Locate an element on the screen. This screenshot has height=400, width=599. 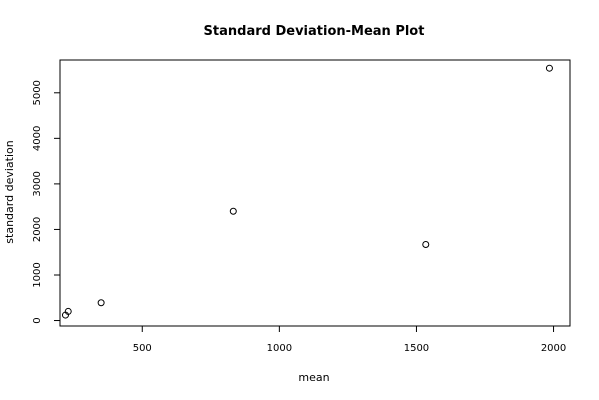
y-tick-label: 2000 is located at coordinates (37, 229).